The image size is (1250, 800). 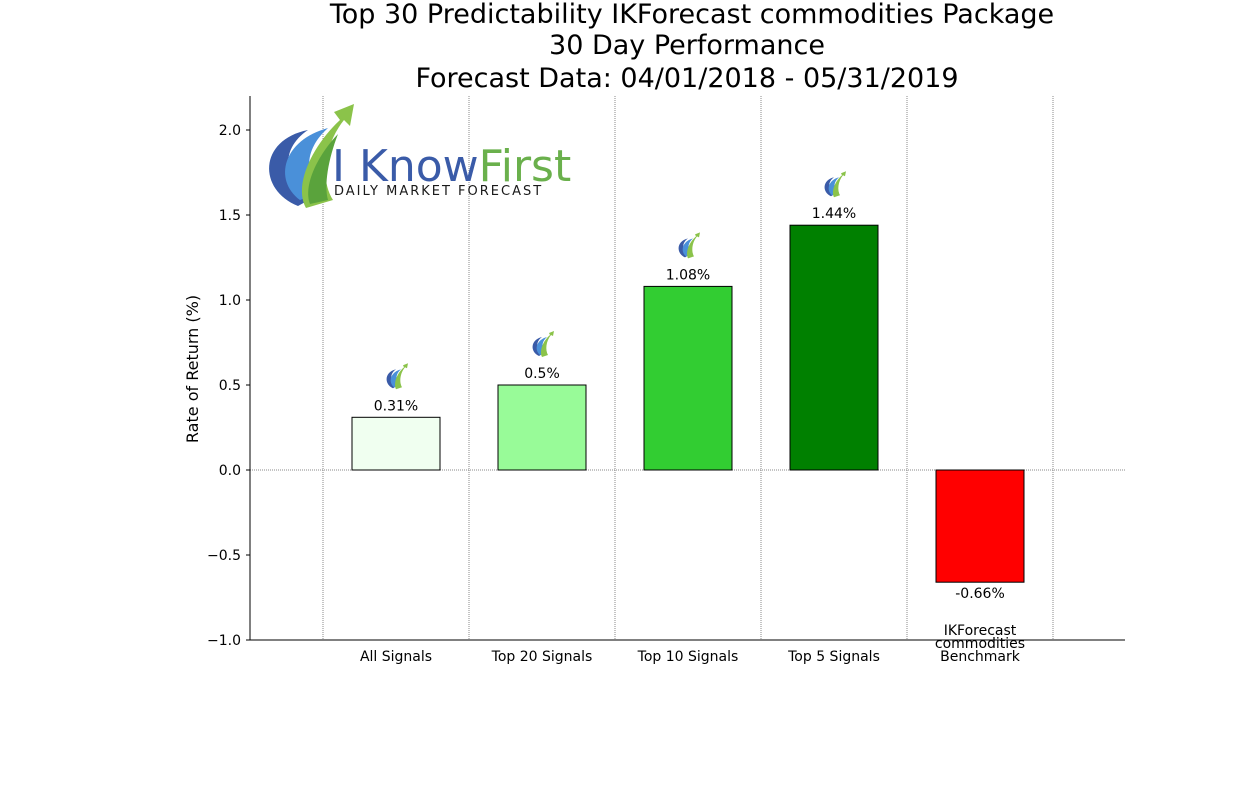 I want to click on x-category-label: commodities, so click(x=980, y=644).